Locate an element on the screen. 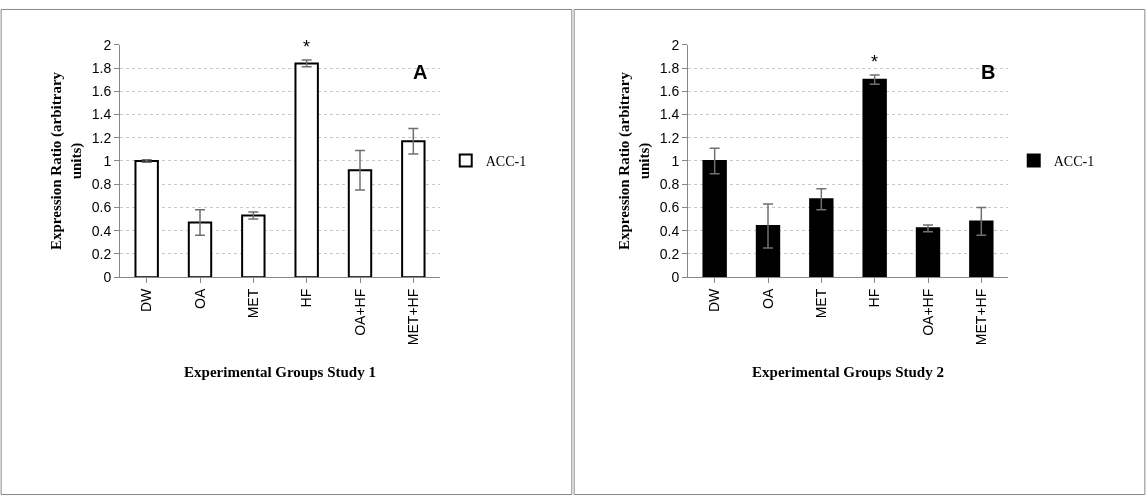 Image resolution: width=1146 pixels, height=504 pixels. x-axis-title: Experimental Groups Study 1 is located at coordinates (280, 372).